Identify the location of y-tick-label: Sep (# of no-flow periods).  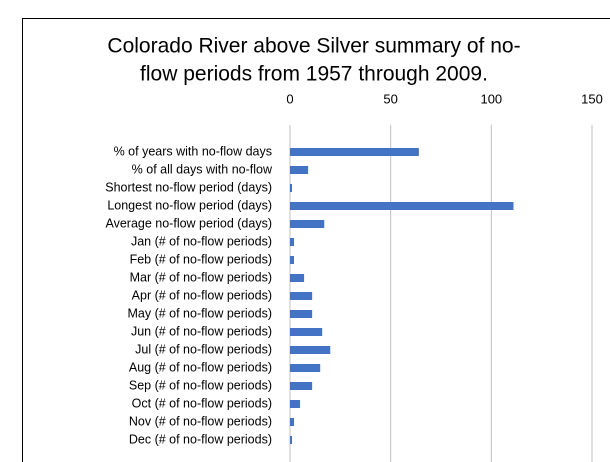
(200, 385).